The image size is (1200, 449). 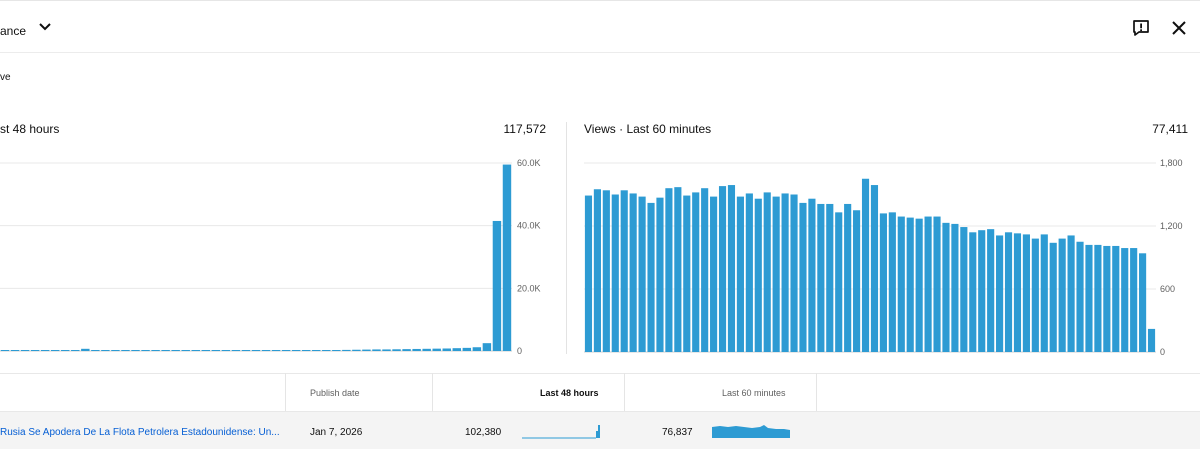 What do you see at coordinates (569, 393) in the screenshot?
I see `header-last-48-hours: Last 48 hours` at bounding box center [569, 393].